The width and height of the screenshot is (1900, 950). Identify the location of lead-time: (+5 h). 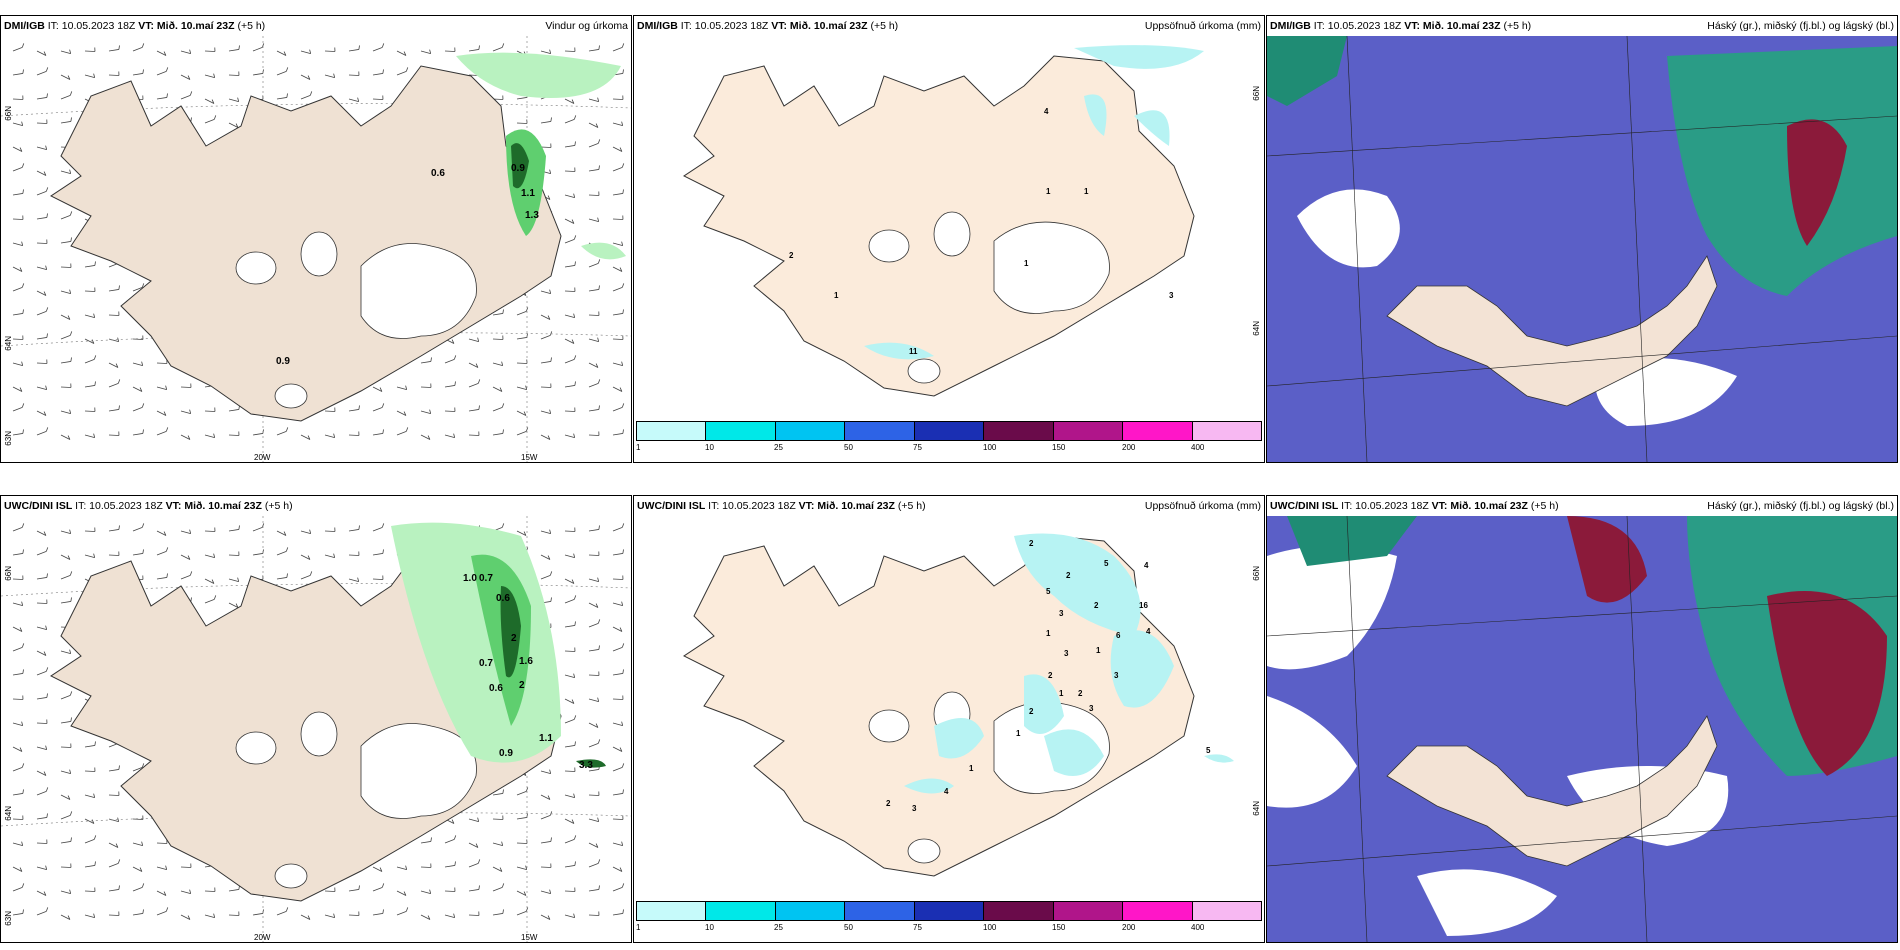
(883, 26).